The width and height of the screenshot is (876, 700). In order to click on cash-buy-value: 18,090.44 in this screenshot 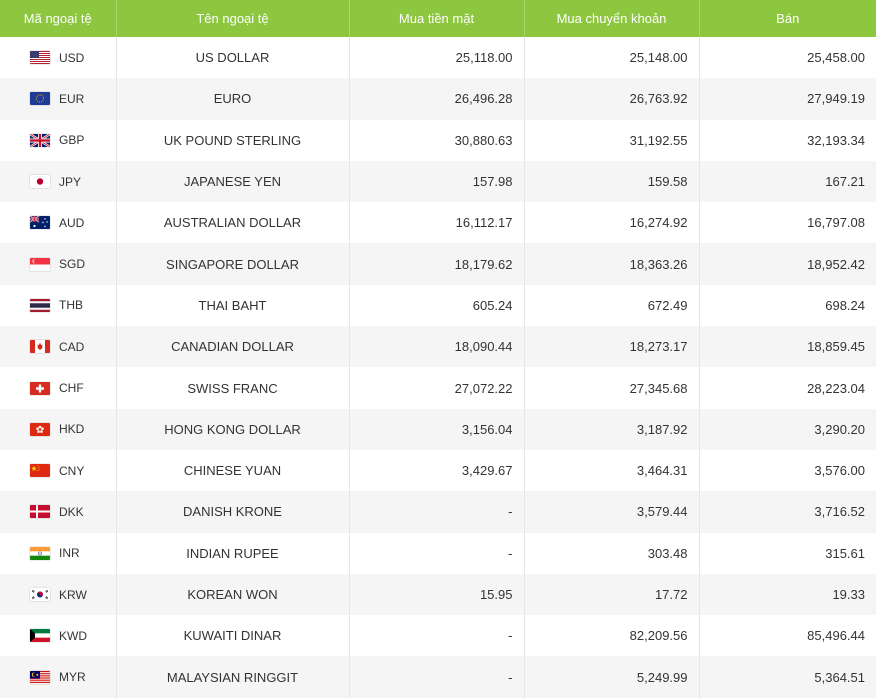, I will do `click(437, 347)`.